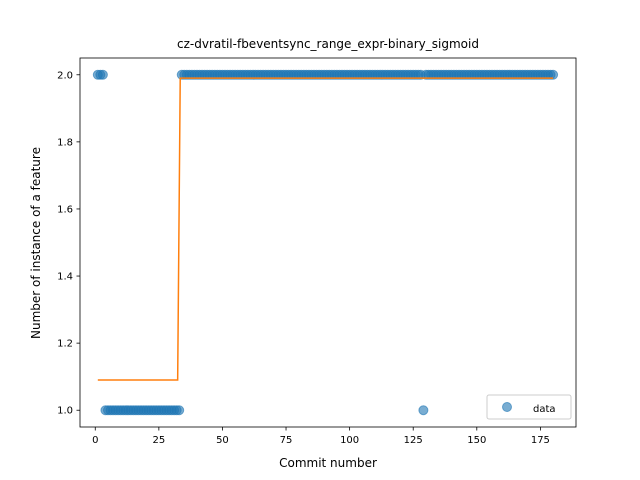 This screenshot has width=640, height=480. Describe the element at coordinates (222, 440) in the screenshot. I see `x-tick-label: 50` at that location.